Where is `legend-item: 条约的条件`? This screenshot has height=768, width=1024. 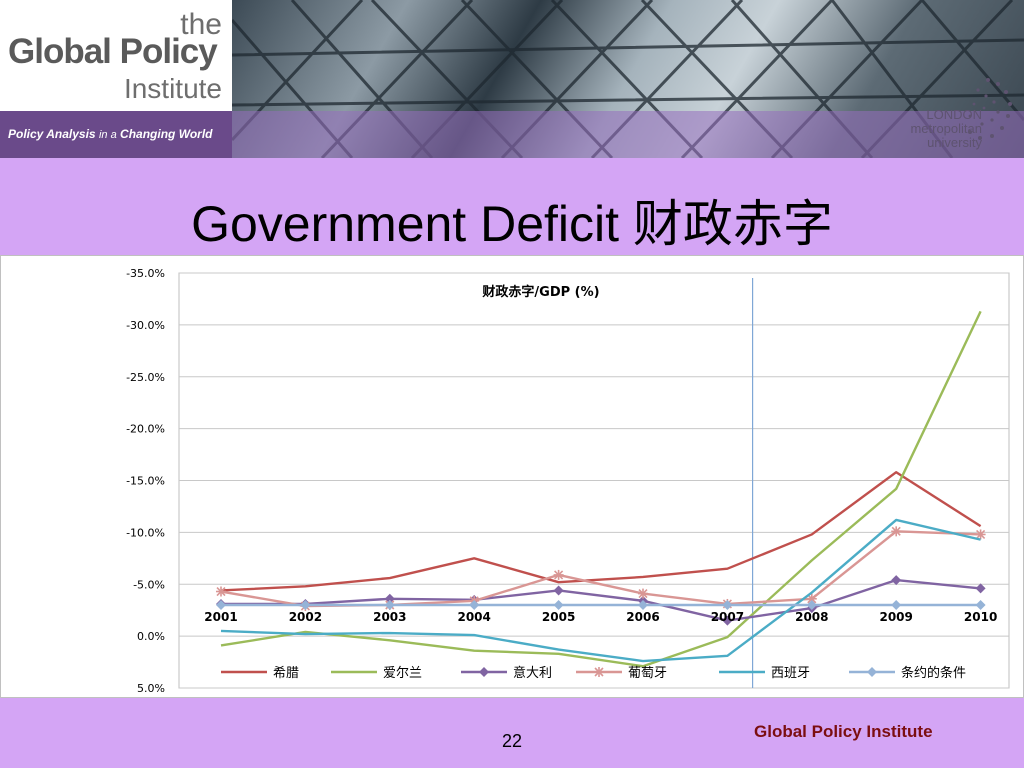 legend-item: 条约的条件 is located at coordinates (907, 673).